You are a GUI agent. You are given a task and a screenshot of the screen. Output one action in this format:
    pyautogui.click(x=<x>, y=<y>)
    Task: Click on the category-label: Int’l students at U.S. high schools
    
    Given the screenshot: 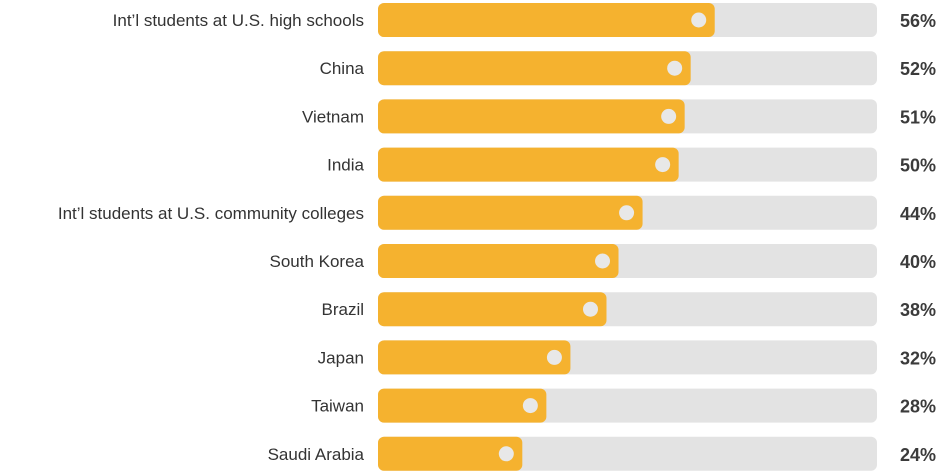 What is the action you would take?
    pyautogui.click(x=238, y=20)
    